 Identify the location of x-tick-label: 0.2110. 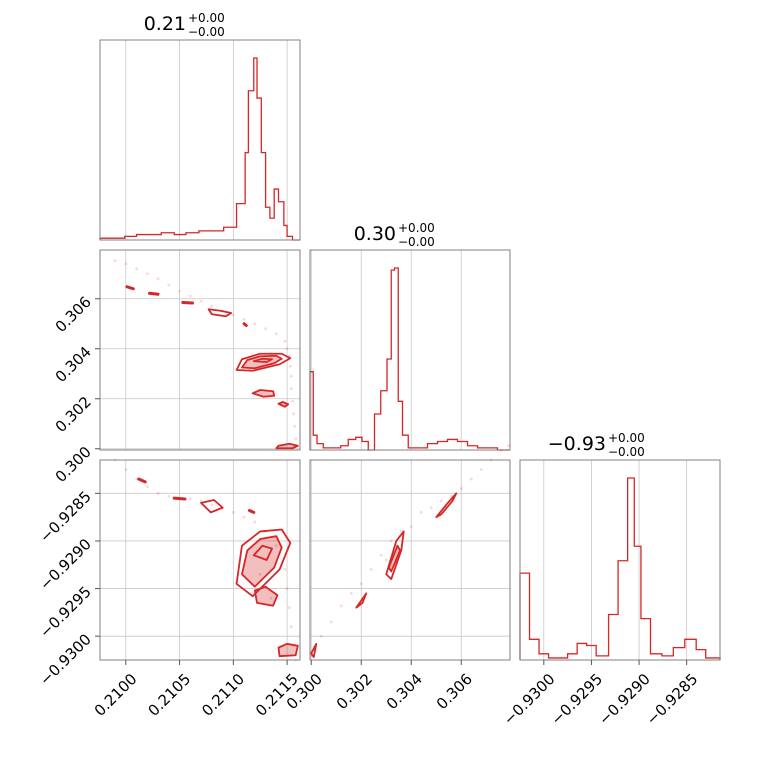
(223, 695).